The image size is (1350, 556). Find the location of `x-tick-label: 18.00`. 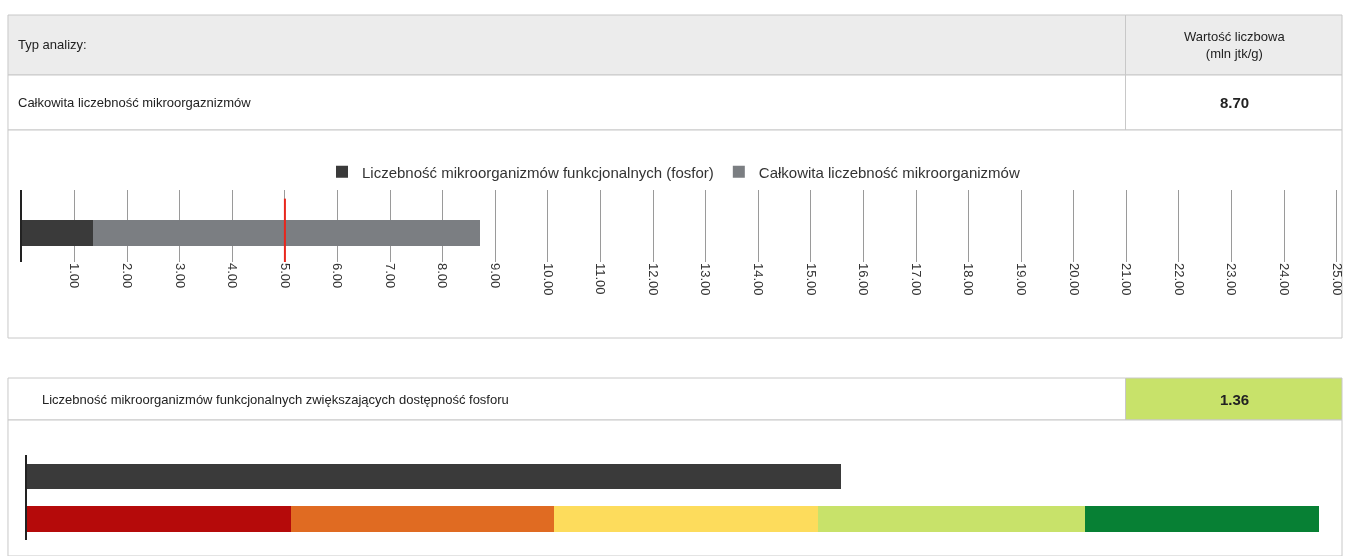

x-tick-label: 18.00 is located at coordinates (969, 279).